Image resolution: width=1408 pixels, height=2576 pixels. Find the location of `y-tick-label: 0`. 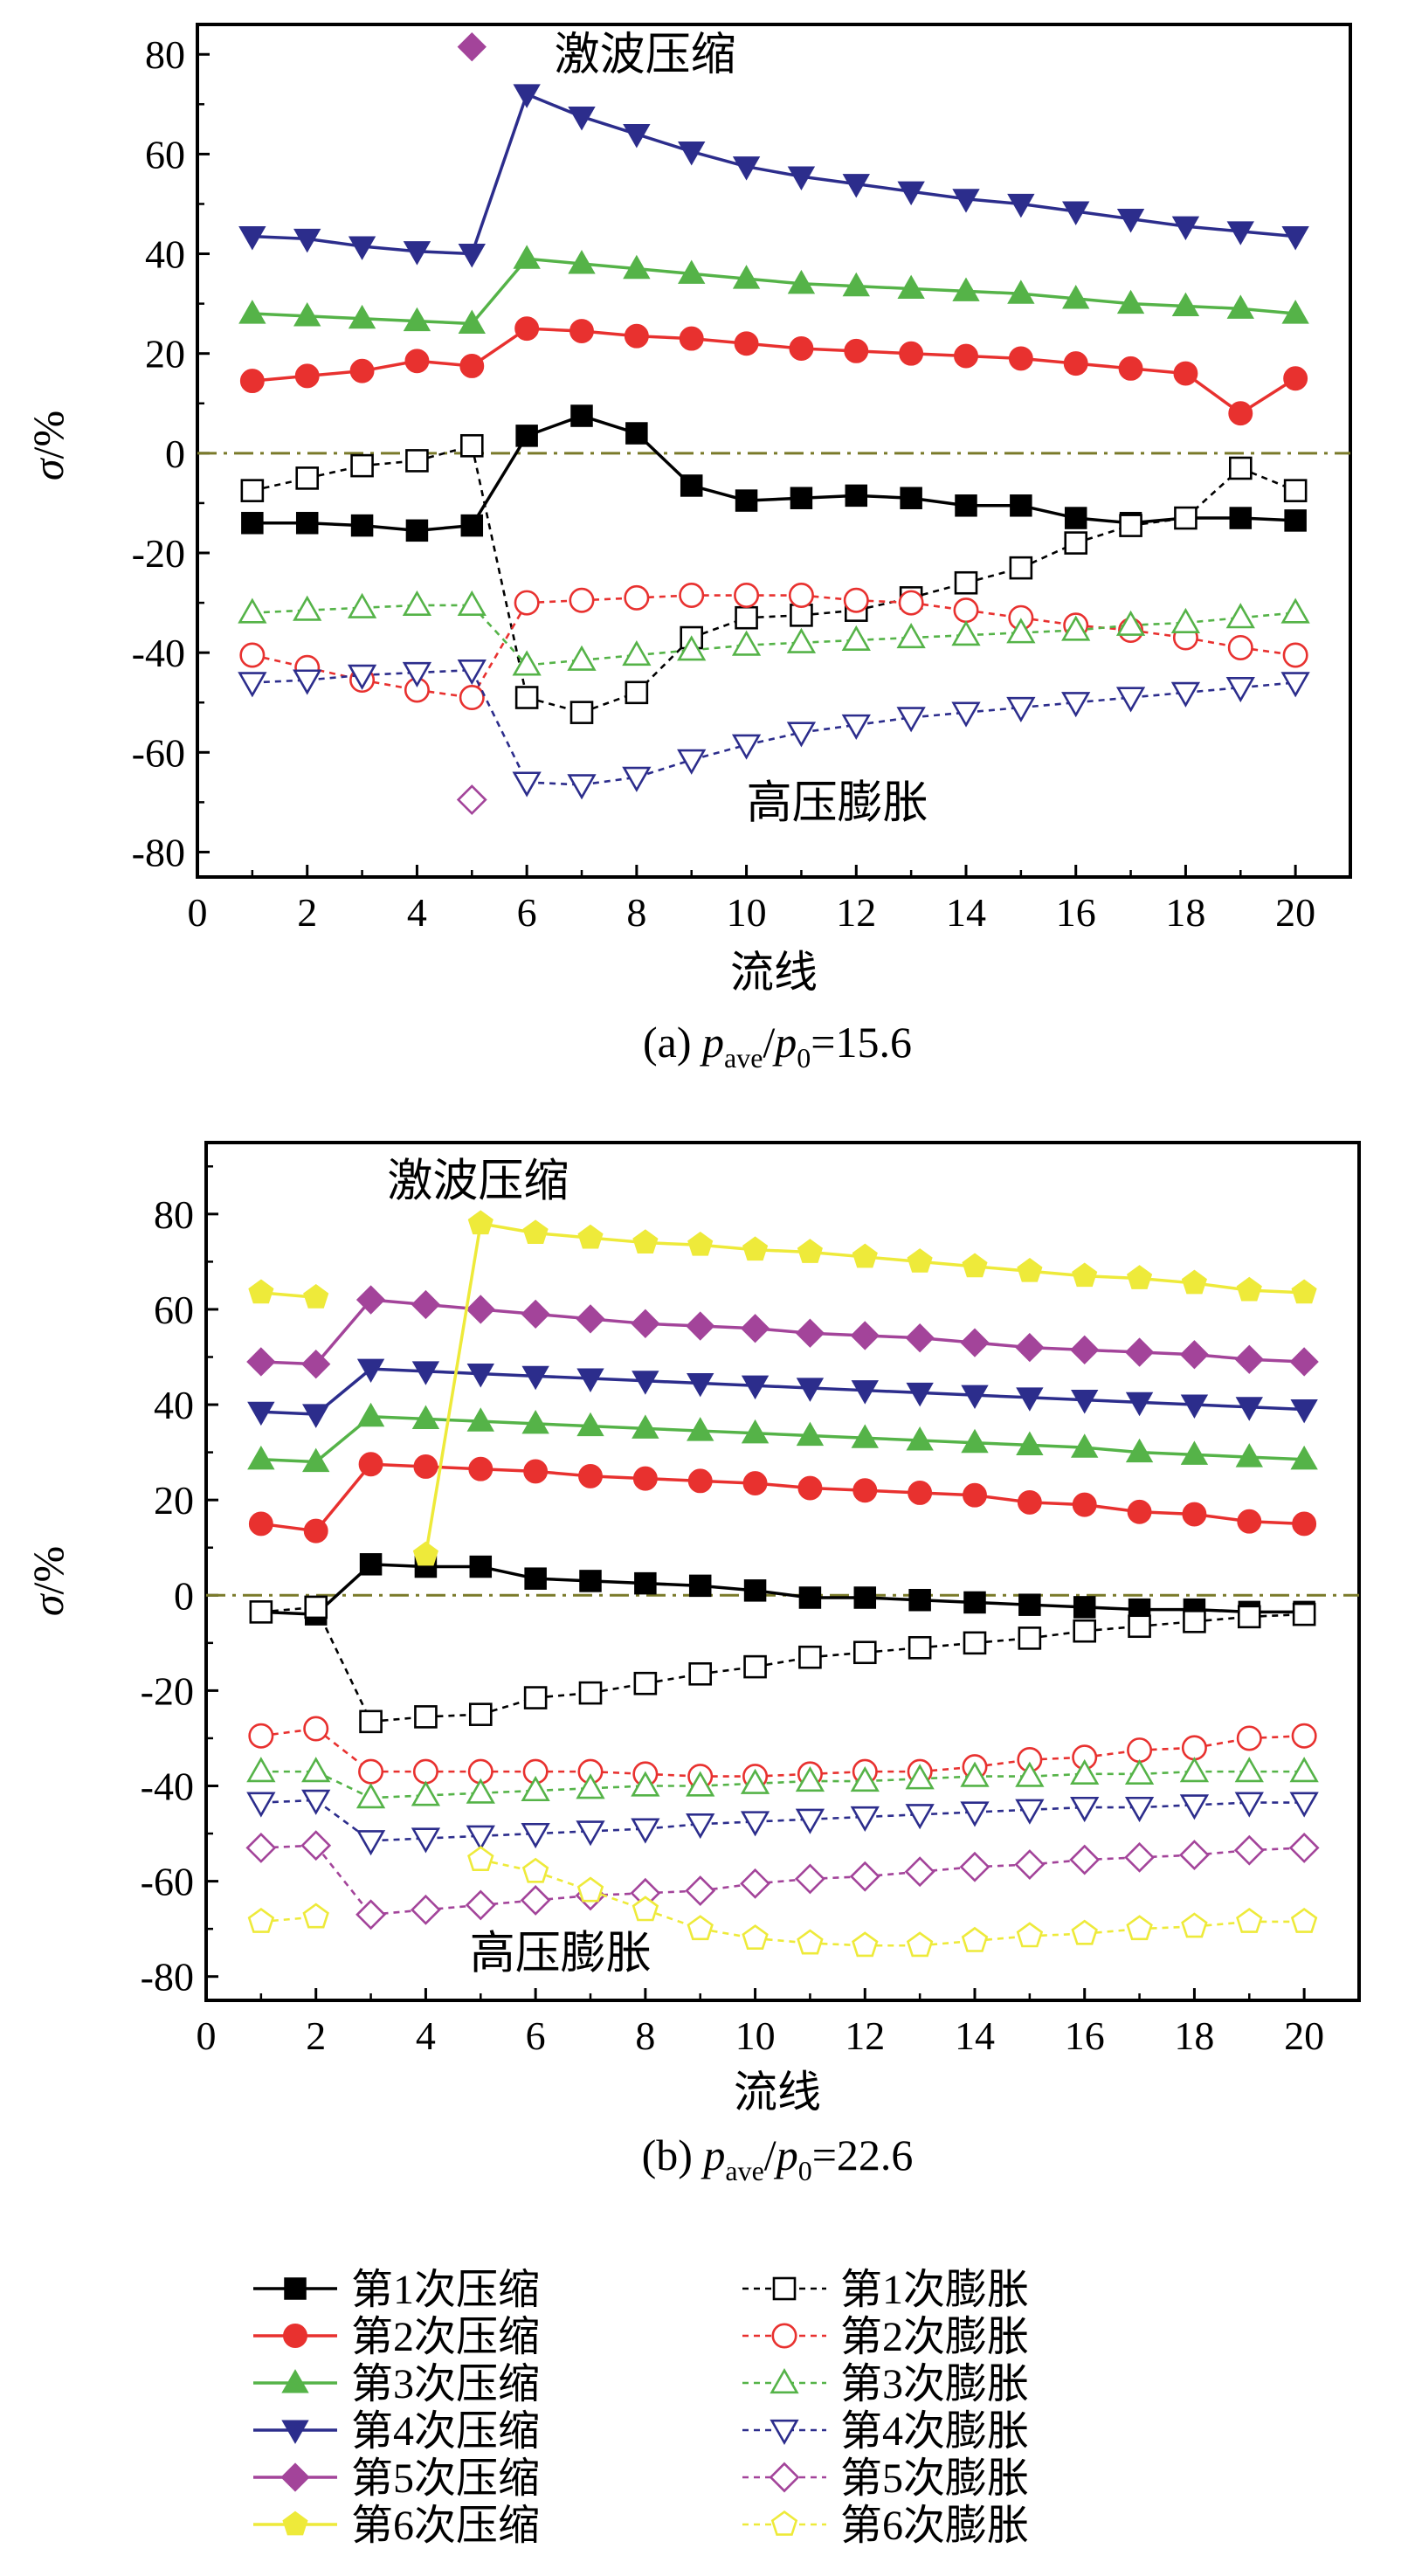

y-tick-label: 0 is located at coordinates (175, 454).